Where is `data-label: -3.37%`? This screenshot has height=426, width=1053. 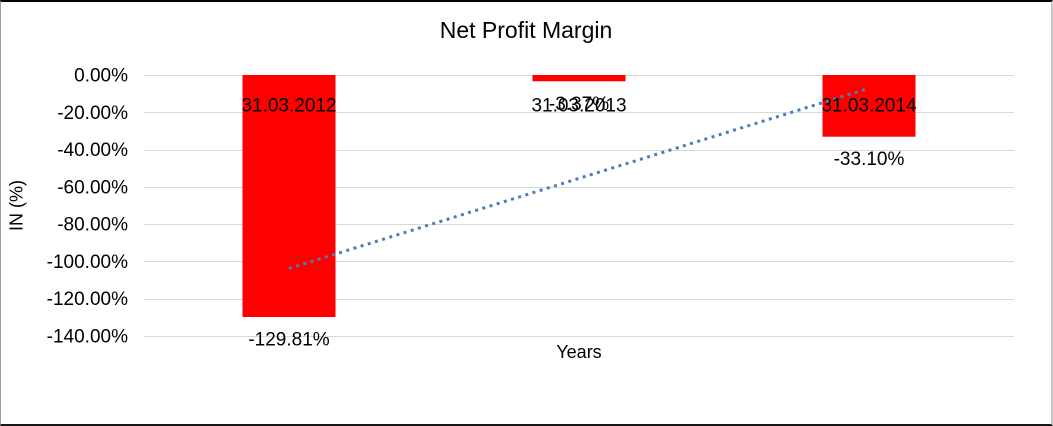 data-label: -3.37% is located at coordinates (579, 104).